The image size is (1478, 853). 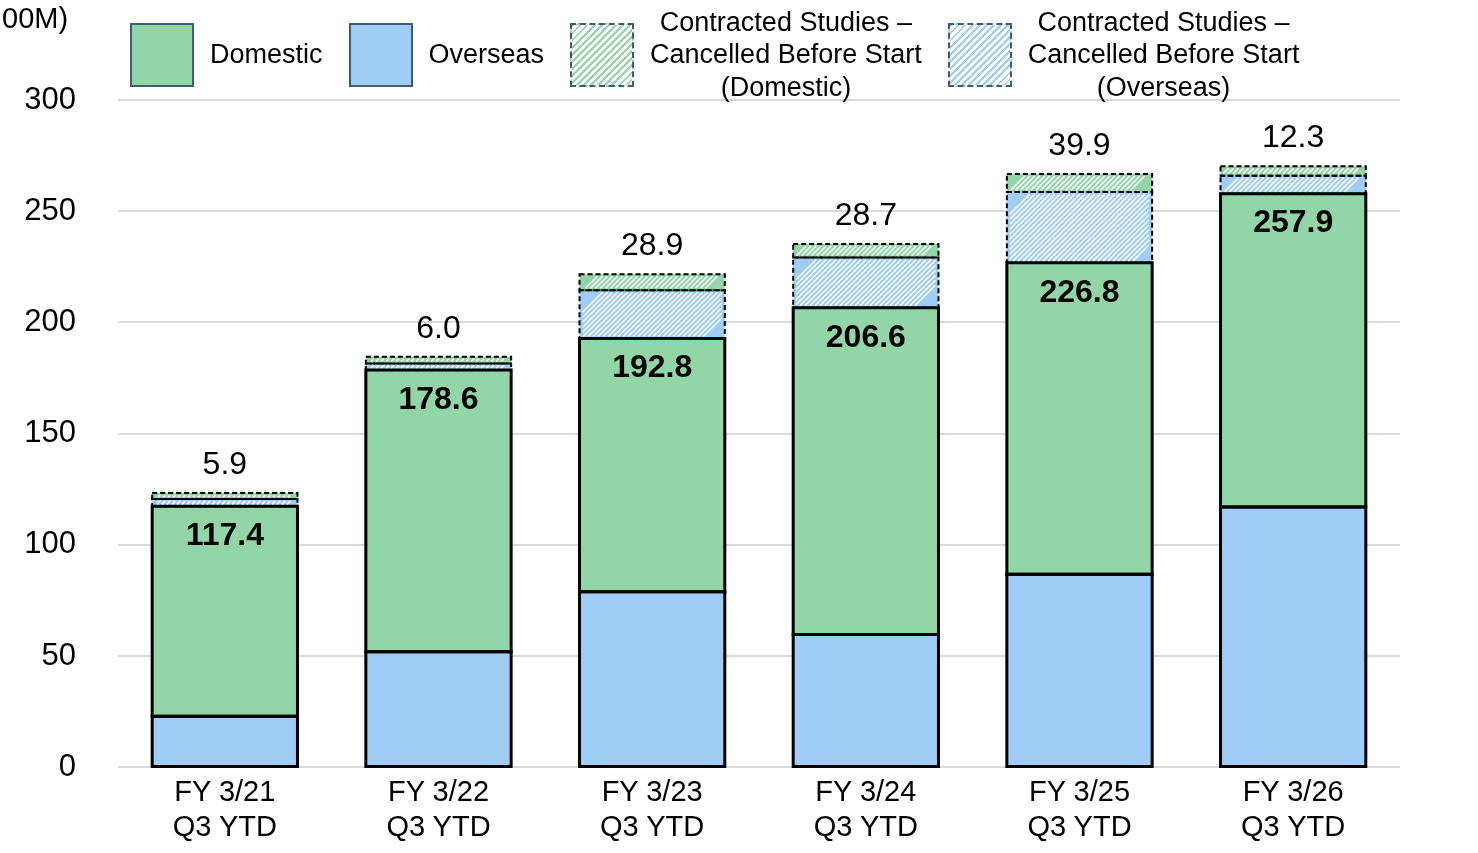 I want to click on annotation: 39.9, so click(x=1079, y=143).